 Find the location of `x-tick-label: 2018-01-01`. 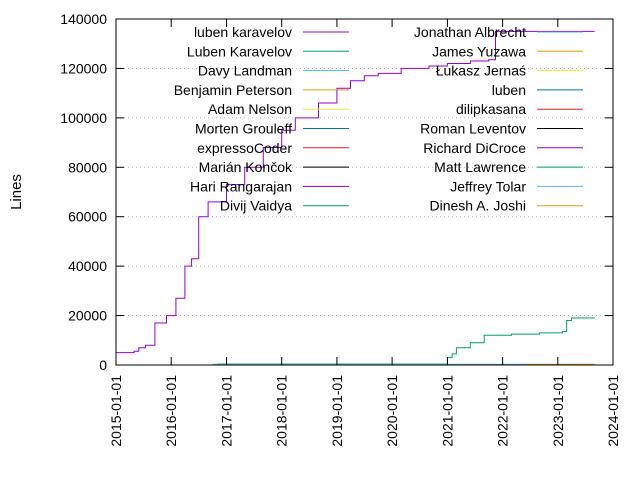

x-tick-label: 2018-01-01 is located at coordinates (282, 411).